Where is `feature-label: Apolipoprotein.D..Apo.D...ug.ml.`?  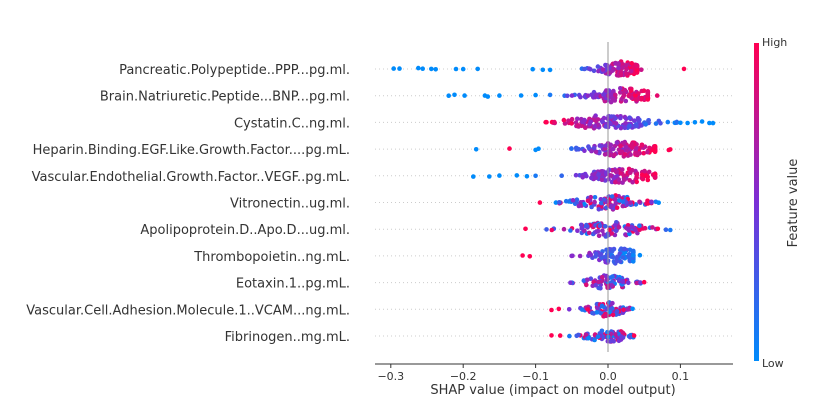 feature-label: Apolipoprotein.D..Apo.D...ug.ml. is located at coordinates (245, 230).